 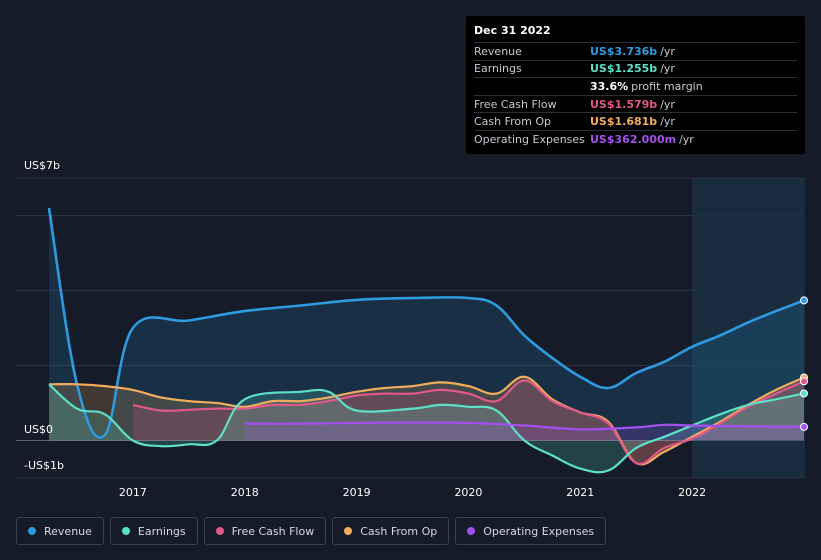 I want to click on tooltip-row-value: US$362.000m, so click(x=633, y=139).